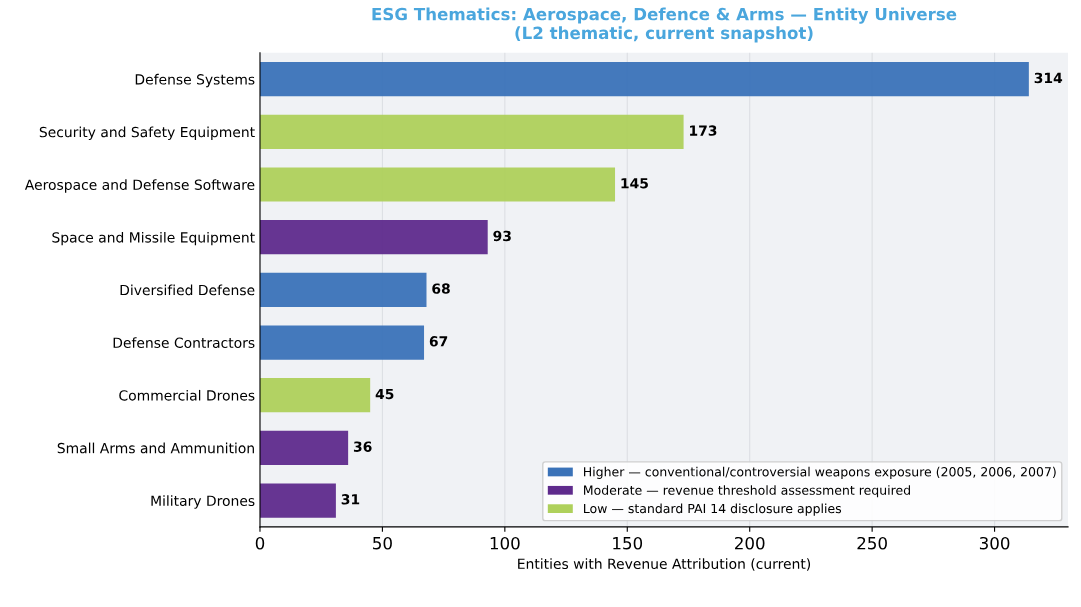  Describe the element at coordinates (664, 25) in the screenshot. I see `chart-title: ESG Thematics: Aerospace, Defence & Arms — Entity Universe (L2 thematic, current snapshot)` at that location.